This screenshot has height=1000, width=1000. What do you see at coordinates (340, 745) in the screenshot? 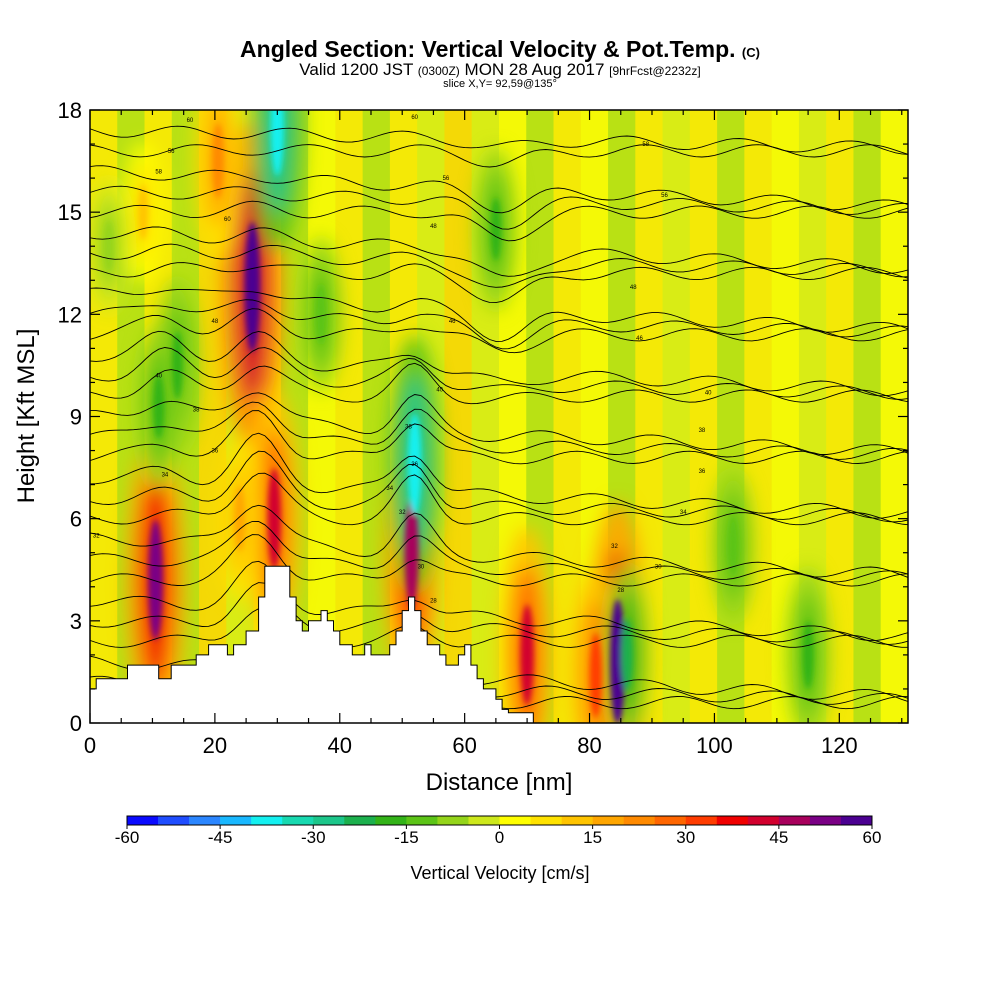
I see `x-tick-label: 40` at bounding box center [340, 745].